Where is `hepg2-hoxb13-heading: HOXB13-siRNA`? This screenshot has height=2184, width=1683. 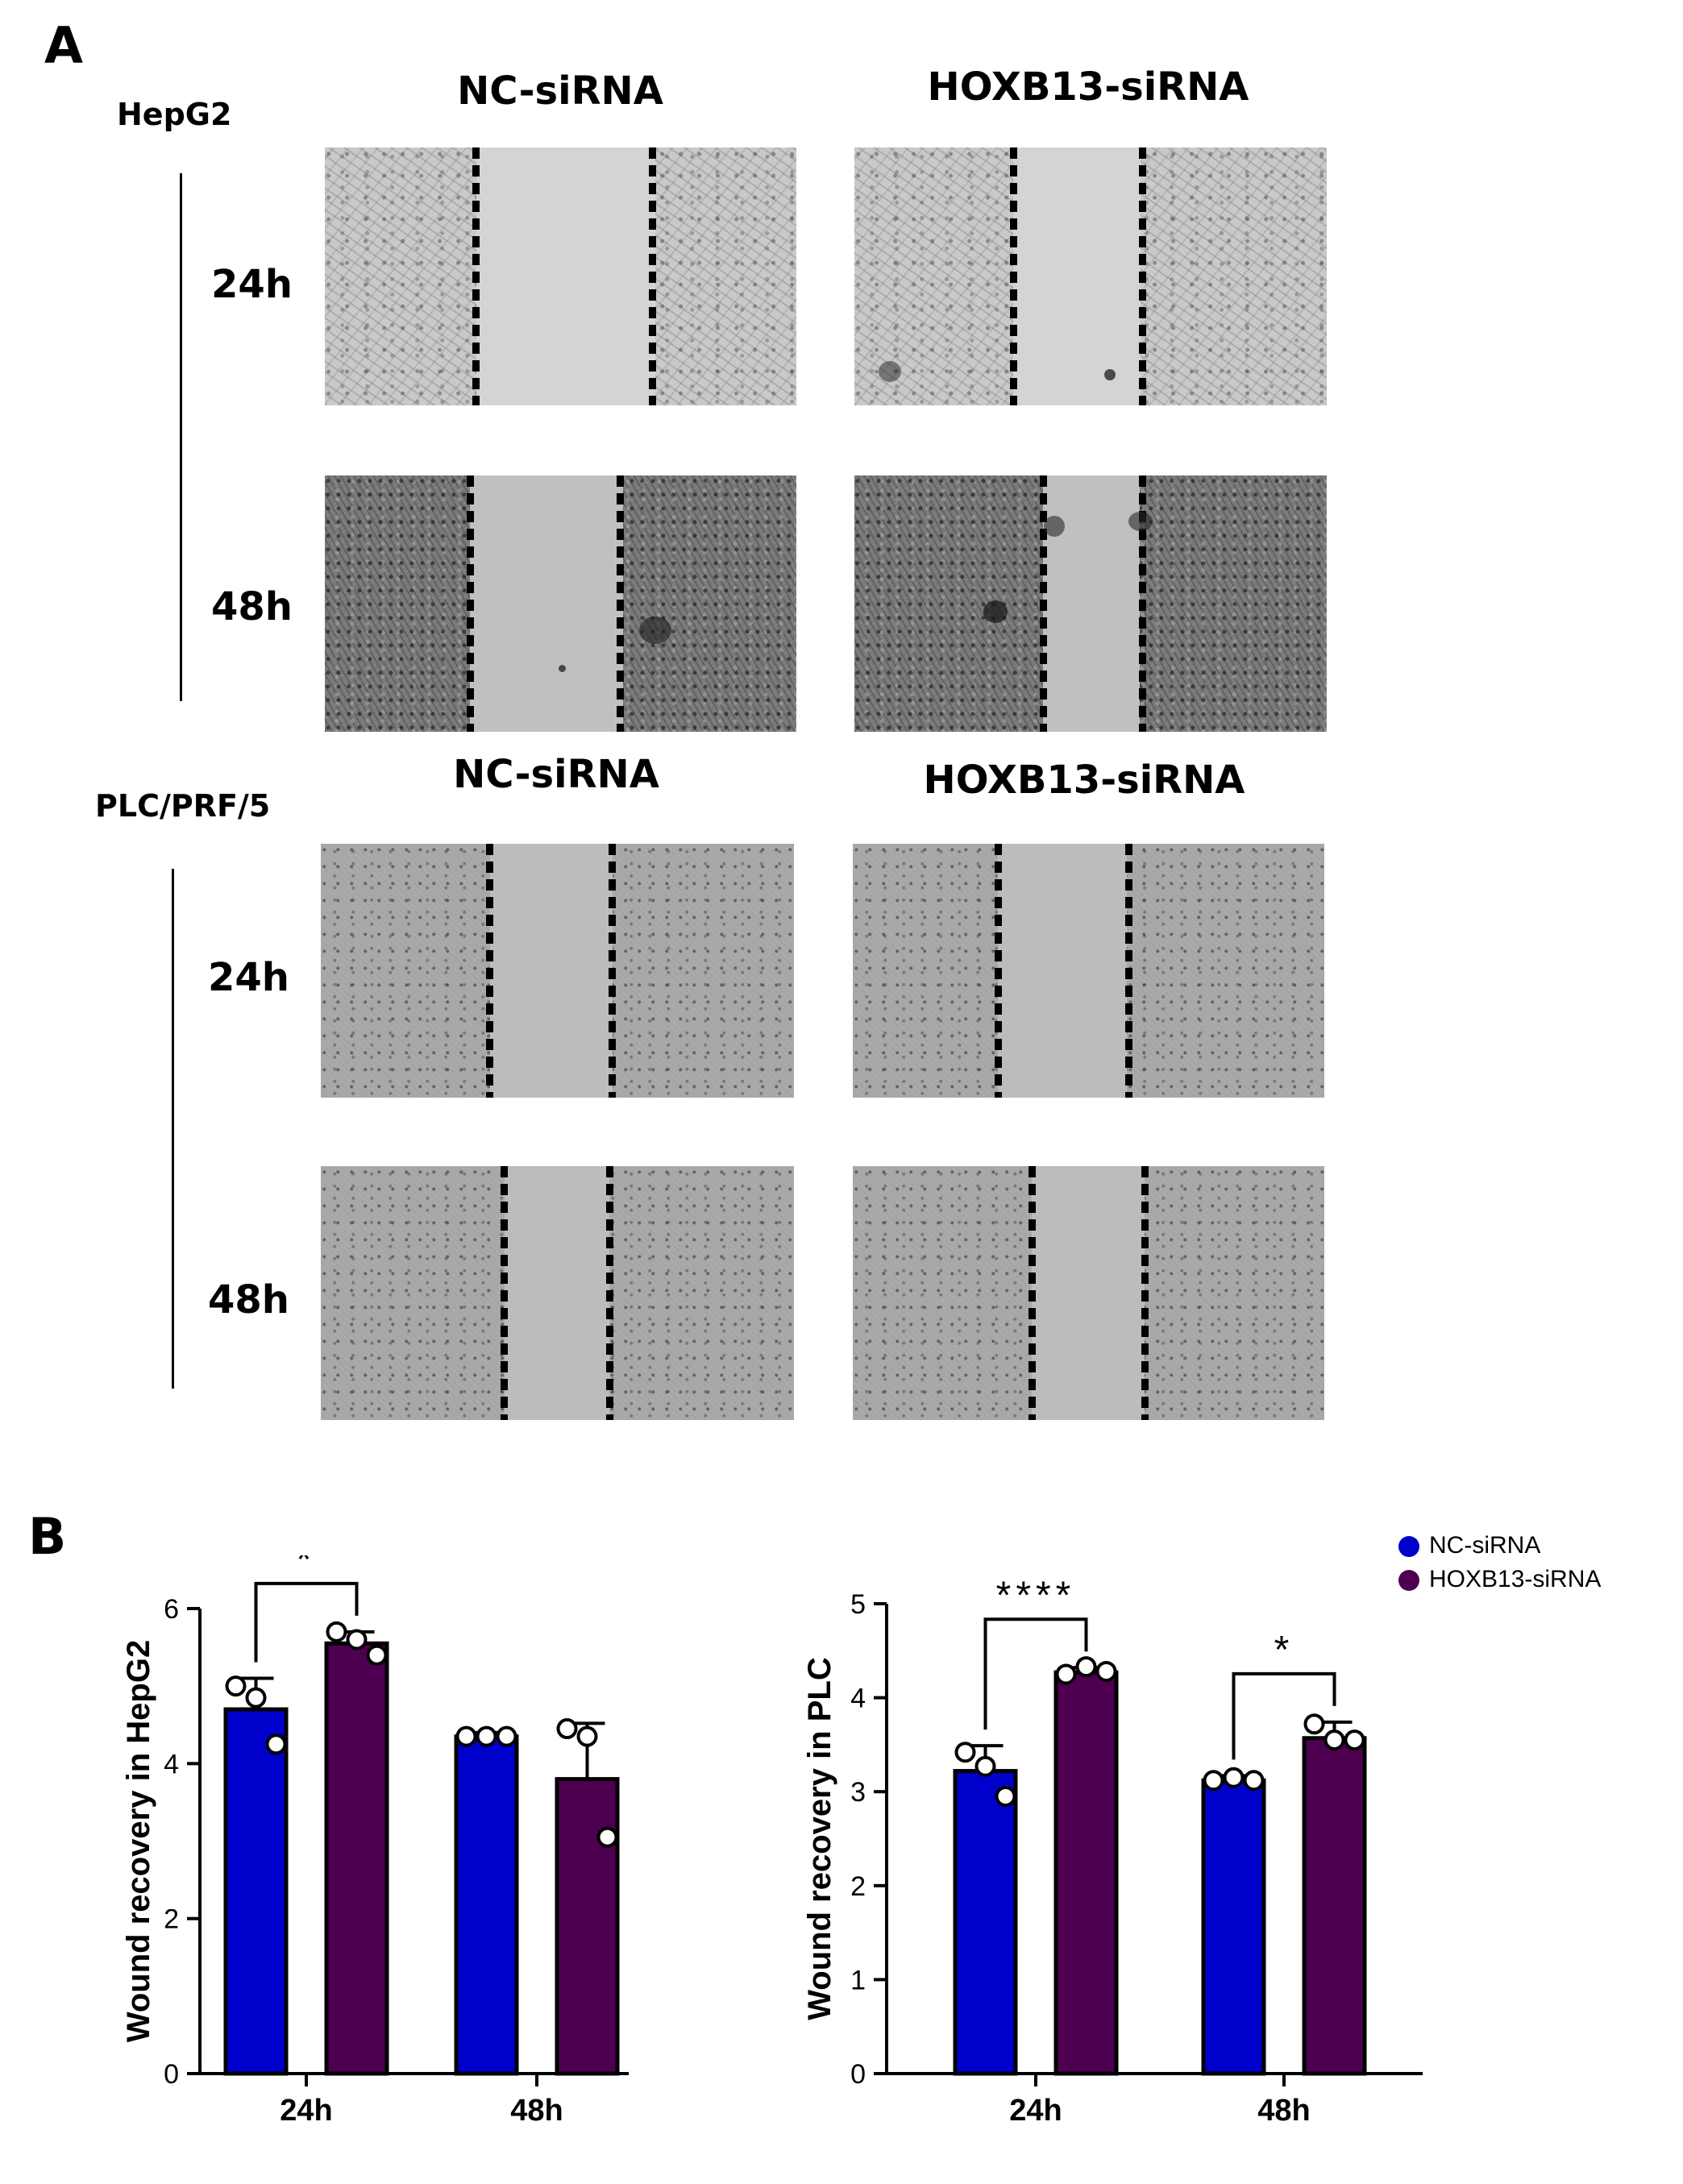 hepg2-hoxb13-heading: HOXB13-siRNA is located at coordinates (1088, 87).